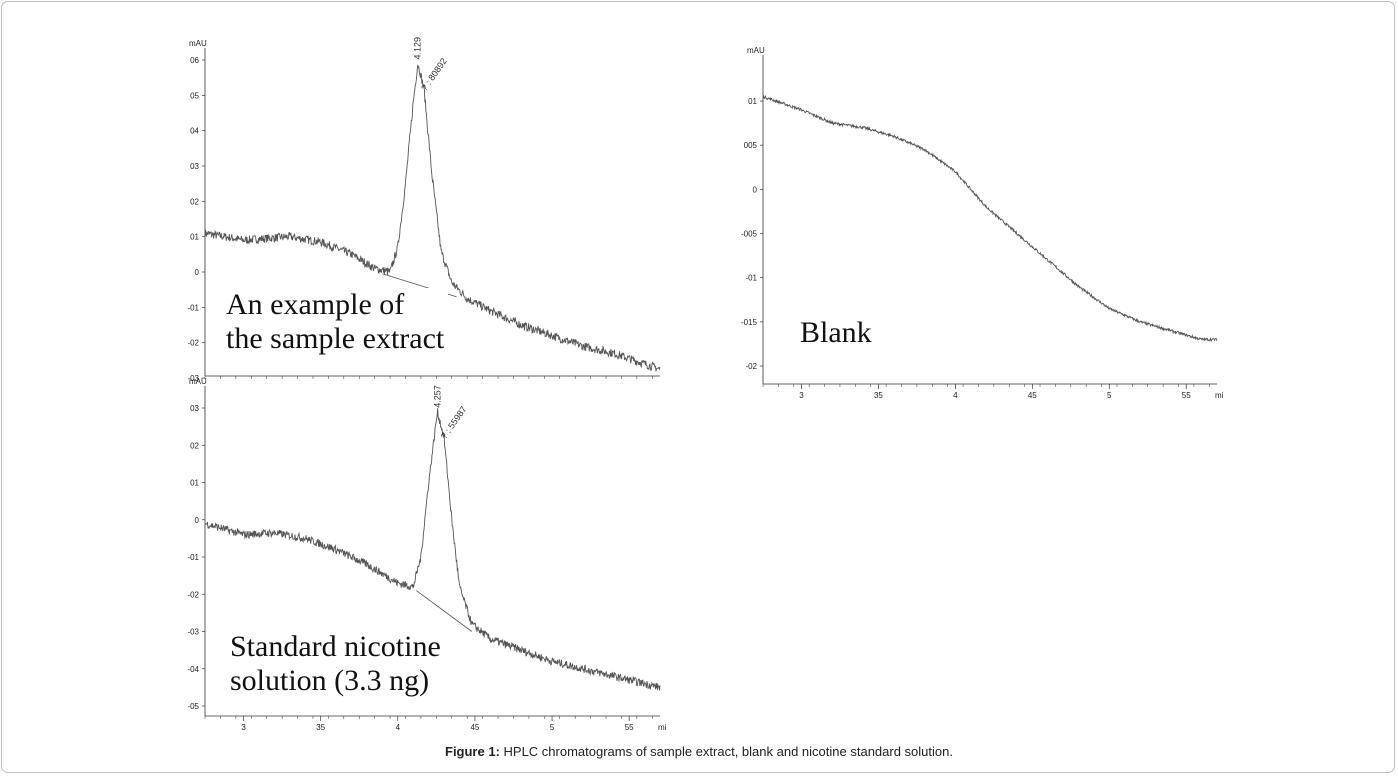 This screenshot has height=776, width=1398. I want to click on blank-ytick-label: -02, so click(751, 366).